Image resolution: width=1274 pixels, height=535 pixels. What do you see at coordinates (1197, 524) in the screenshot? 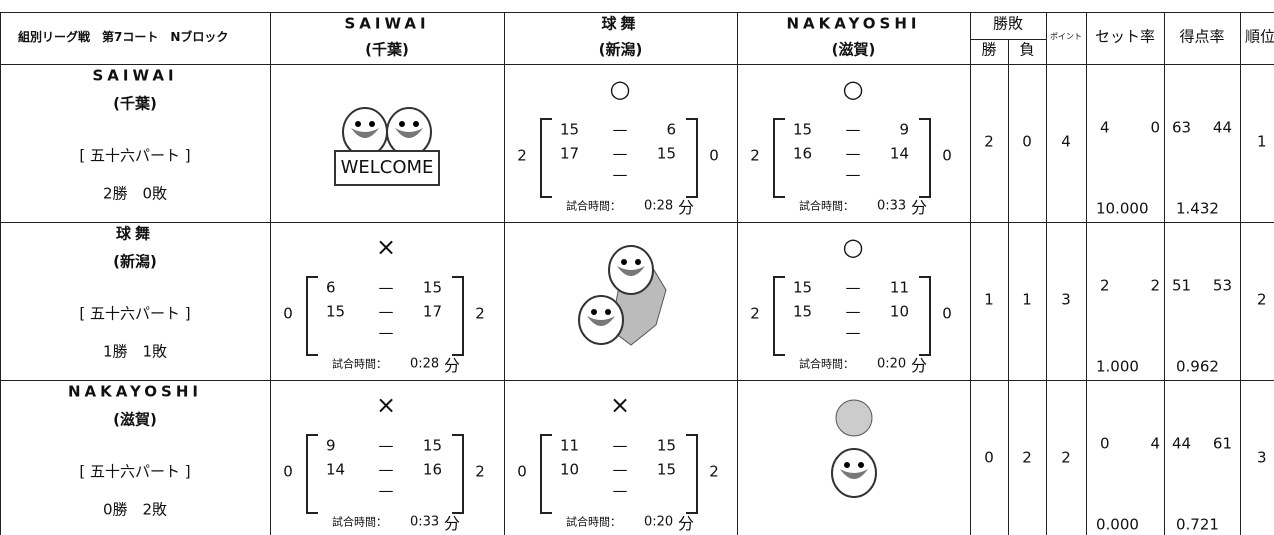
I see `score-rate: 0.721` at bounding box center [1197, 524].